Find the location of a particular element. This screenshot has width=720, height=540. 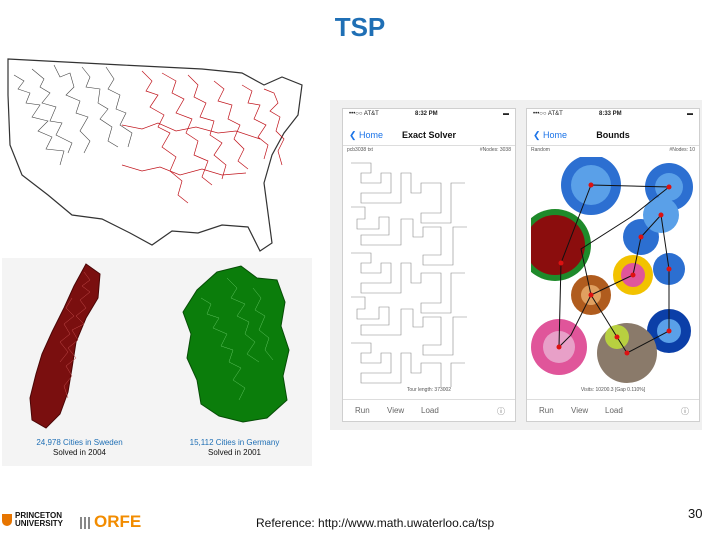

time-label: 8:33 PM is located at coordinates (610, 114).